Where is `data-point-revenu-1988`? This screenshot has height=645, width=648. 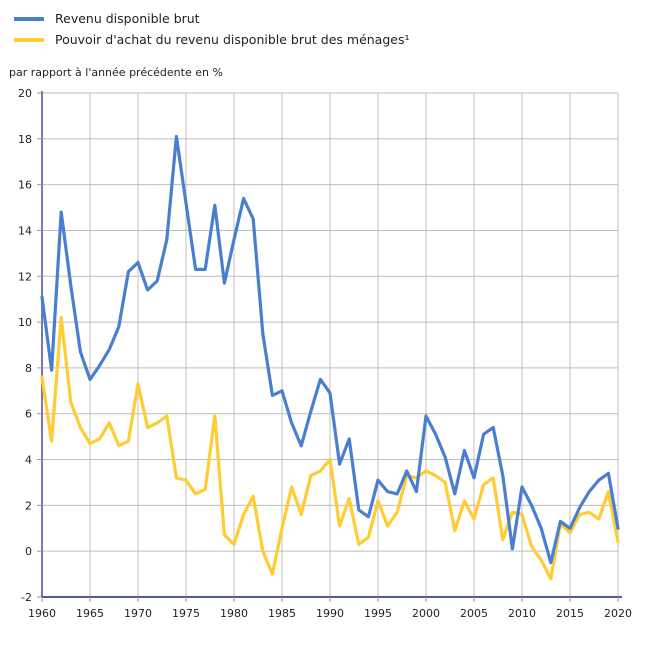 data-point-revenu-1988 is located at coordinates (310, 411).